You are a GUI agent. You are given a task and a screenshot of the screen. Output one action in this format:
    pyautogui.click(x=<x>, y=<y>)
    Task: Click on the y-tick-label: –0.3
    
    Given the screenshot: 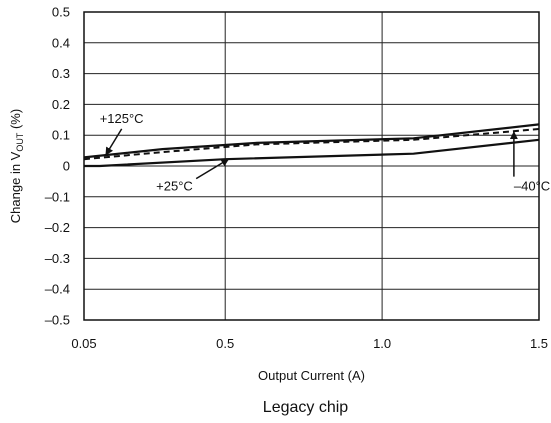 What is the action you would take?
    pyautogui.click(x=57, y=258)
    